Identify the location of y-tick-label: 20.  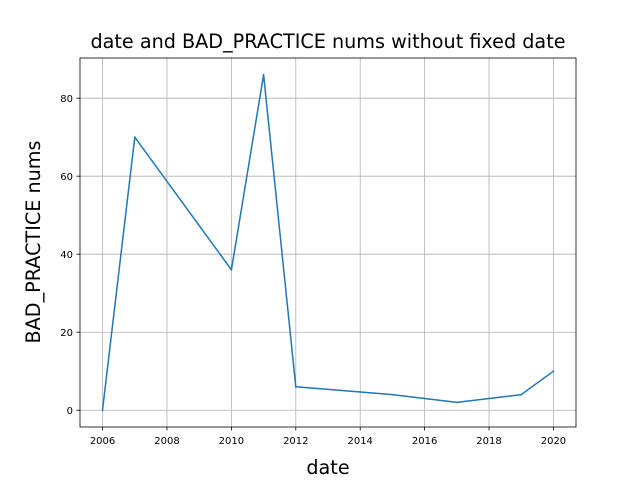
(66, 333).